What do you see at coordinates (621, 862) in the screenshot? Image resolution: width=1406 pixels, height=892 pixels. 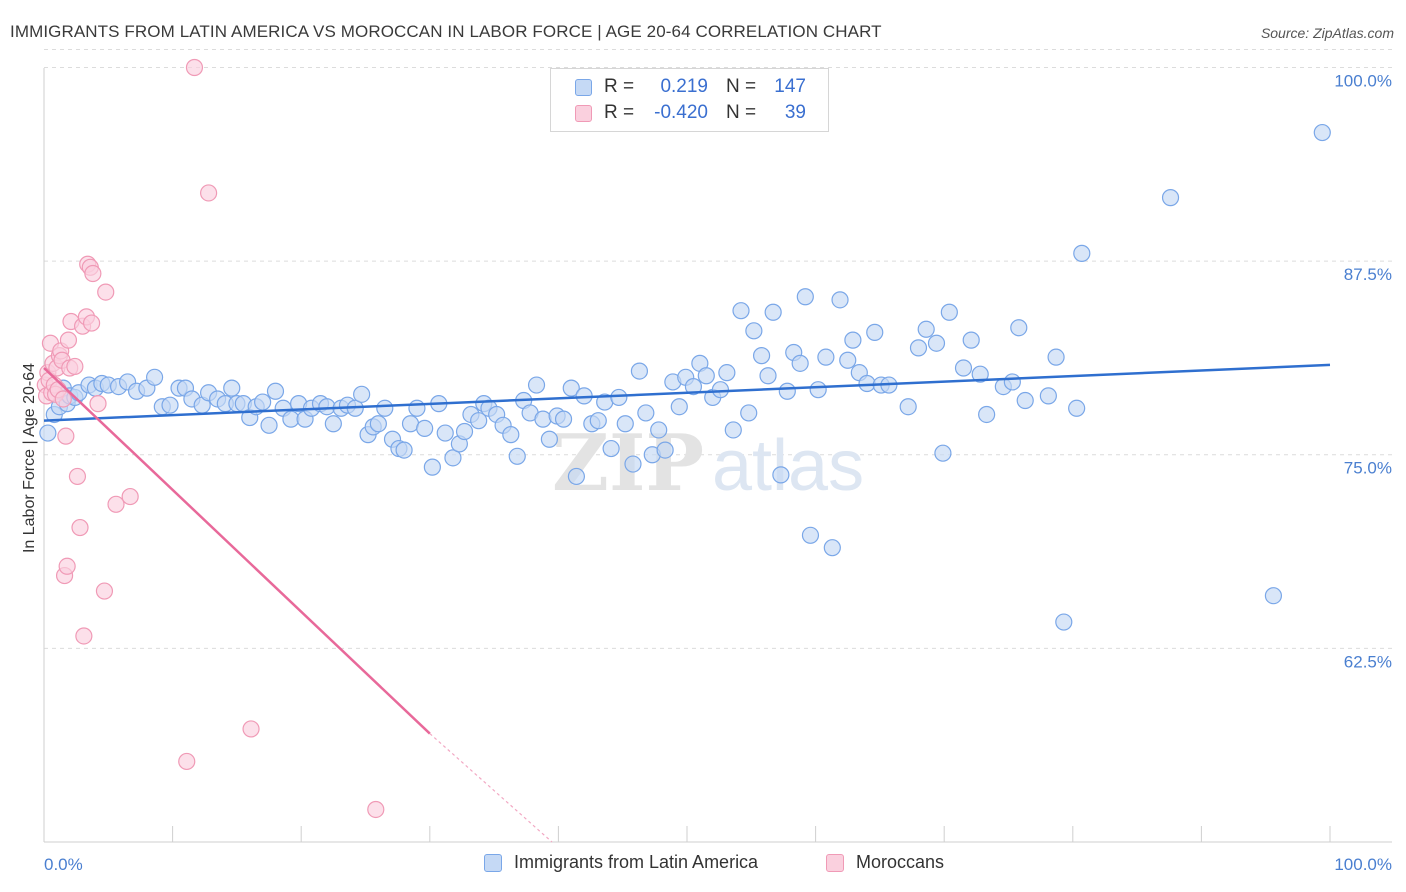 I see `legend-item-latin-america: Immigrants from Latin America` at bounding box center [621, 862].